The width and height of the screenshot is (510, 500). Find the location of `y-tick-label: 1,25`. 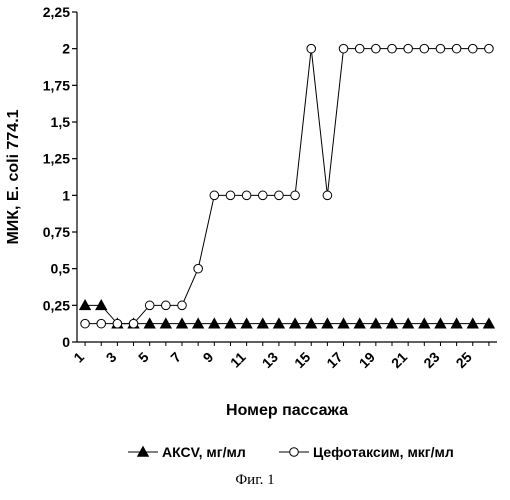

y-tick-label: 1,25 is located at coordinates (56, 159).